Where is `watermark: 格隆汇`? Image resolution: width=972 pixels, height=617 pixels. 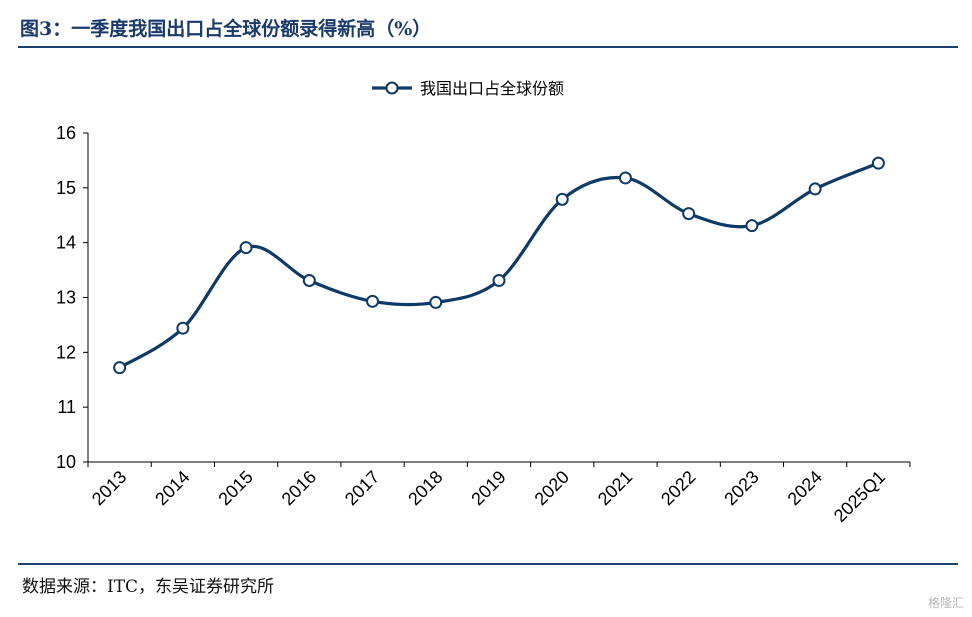 watermark: 格隆汇 is located at coordinates (945, 603).